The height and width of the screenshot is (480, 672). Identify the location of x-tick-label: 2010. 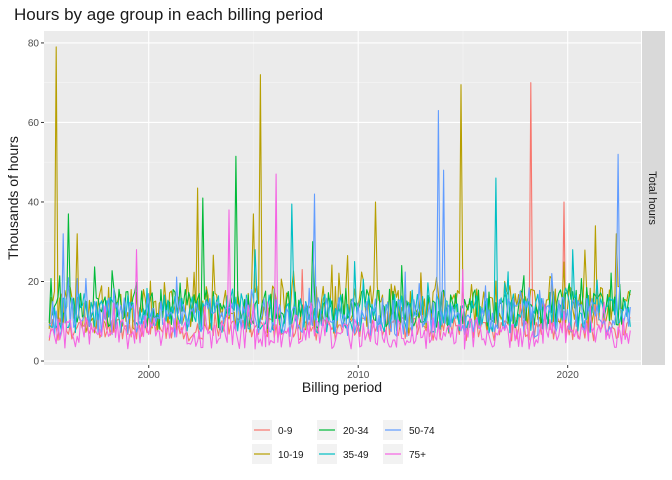
(358, 375).